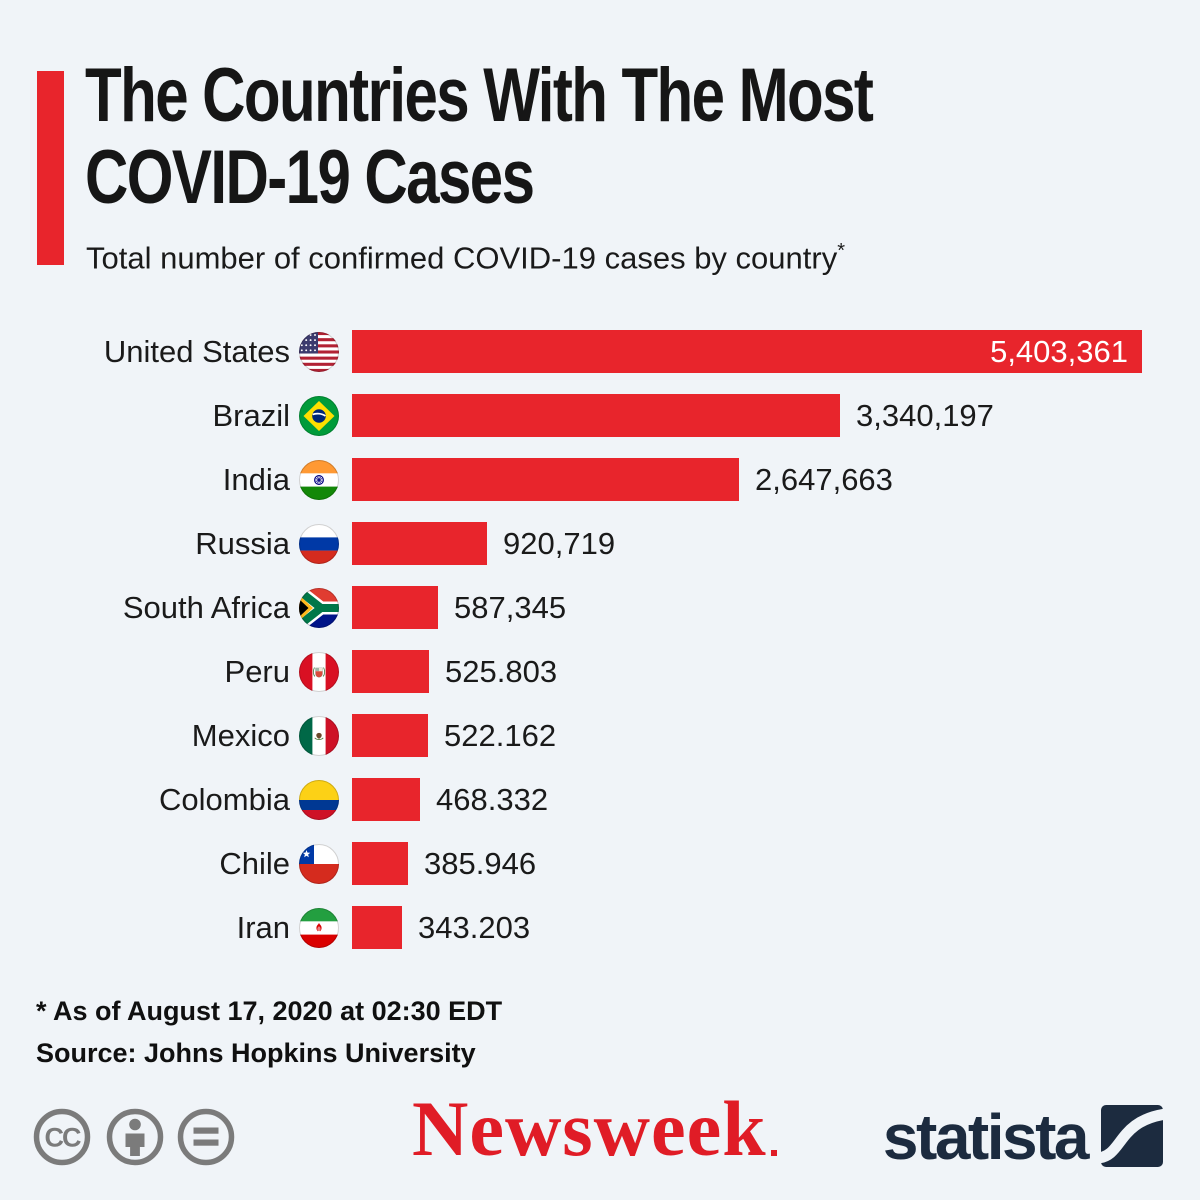  Describe the element at coordinates (747, 607) in the screenshot. I see `bar-track: 587,345` at that location.